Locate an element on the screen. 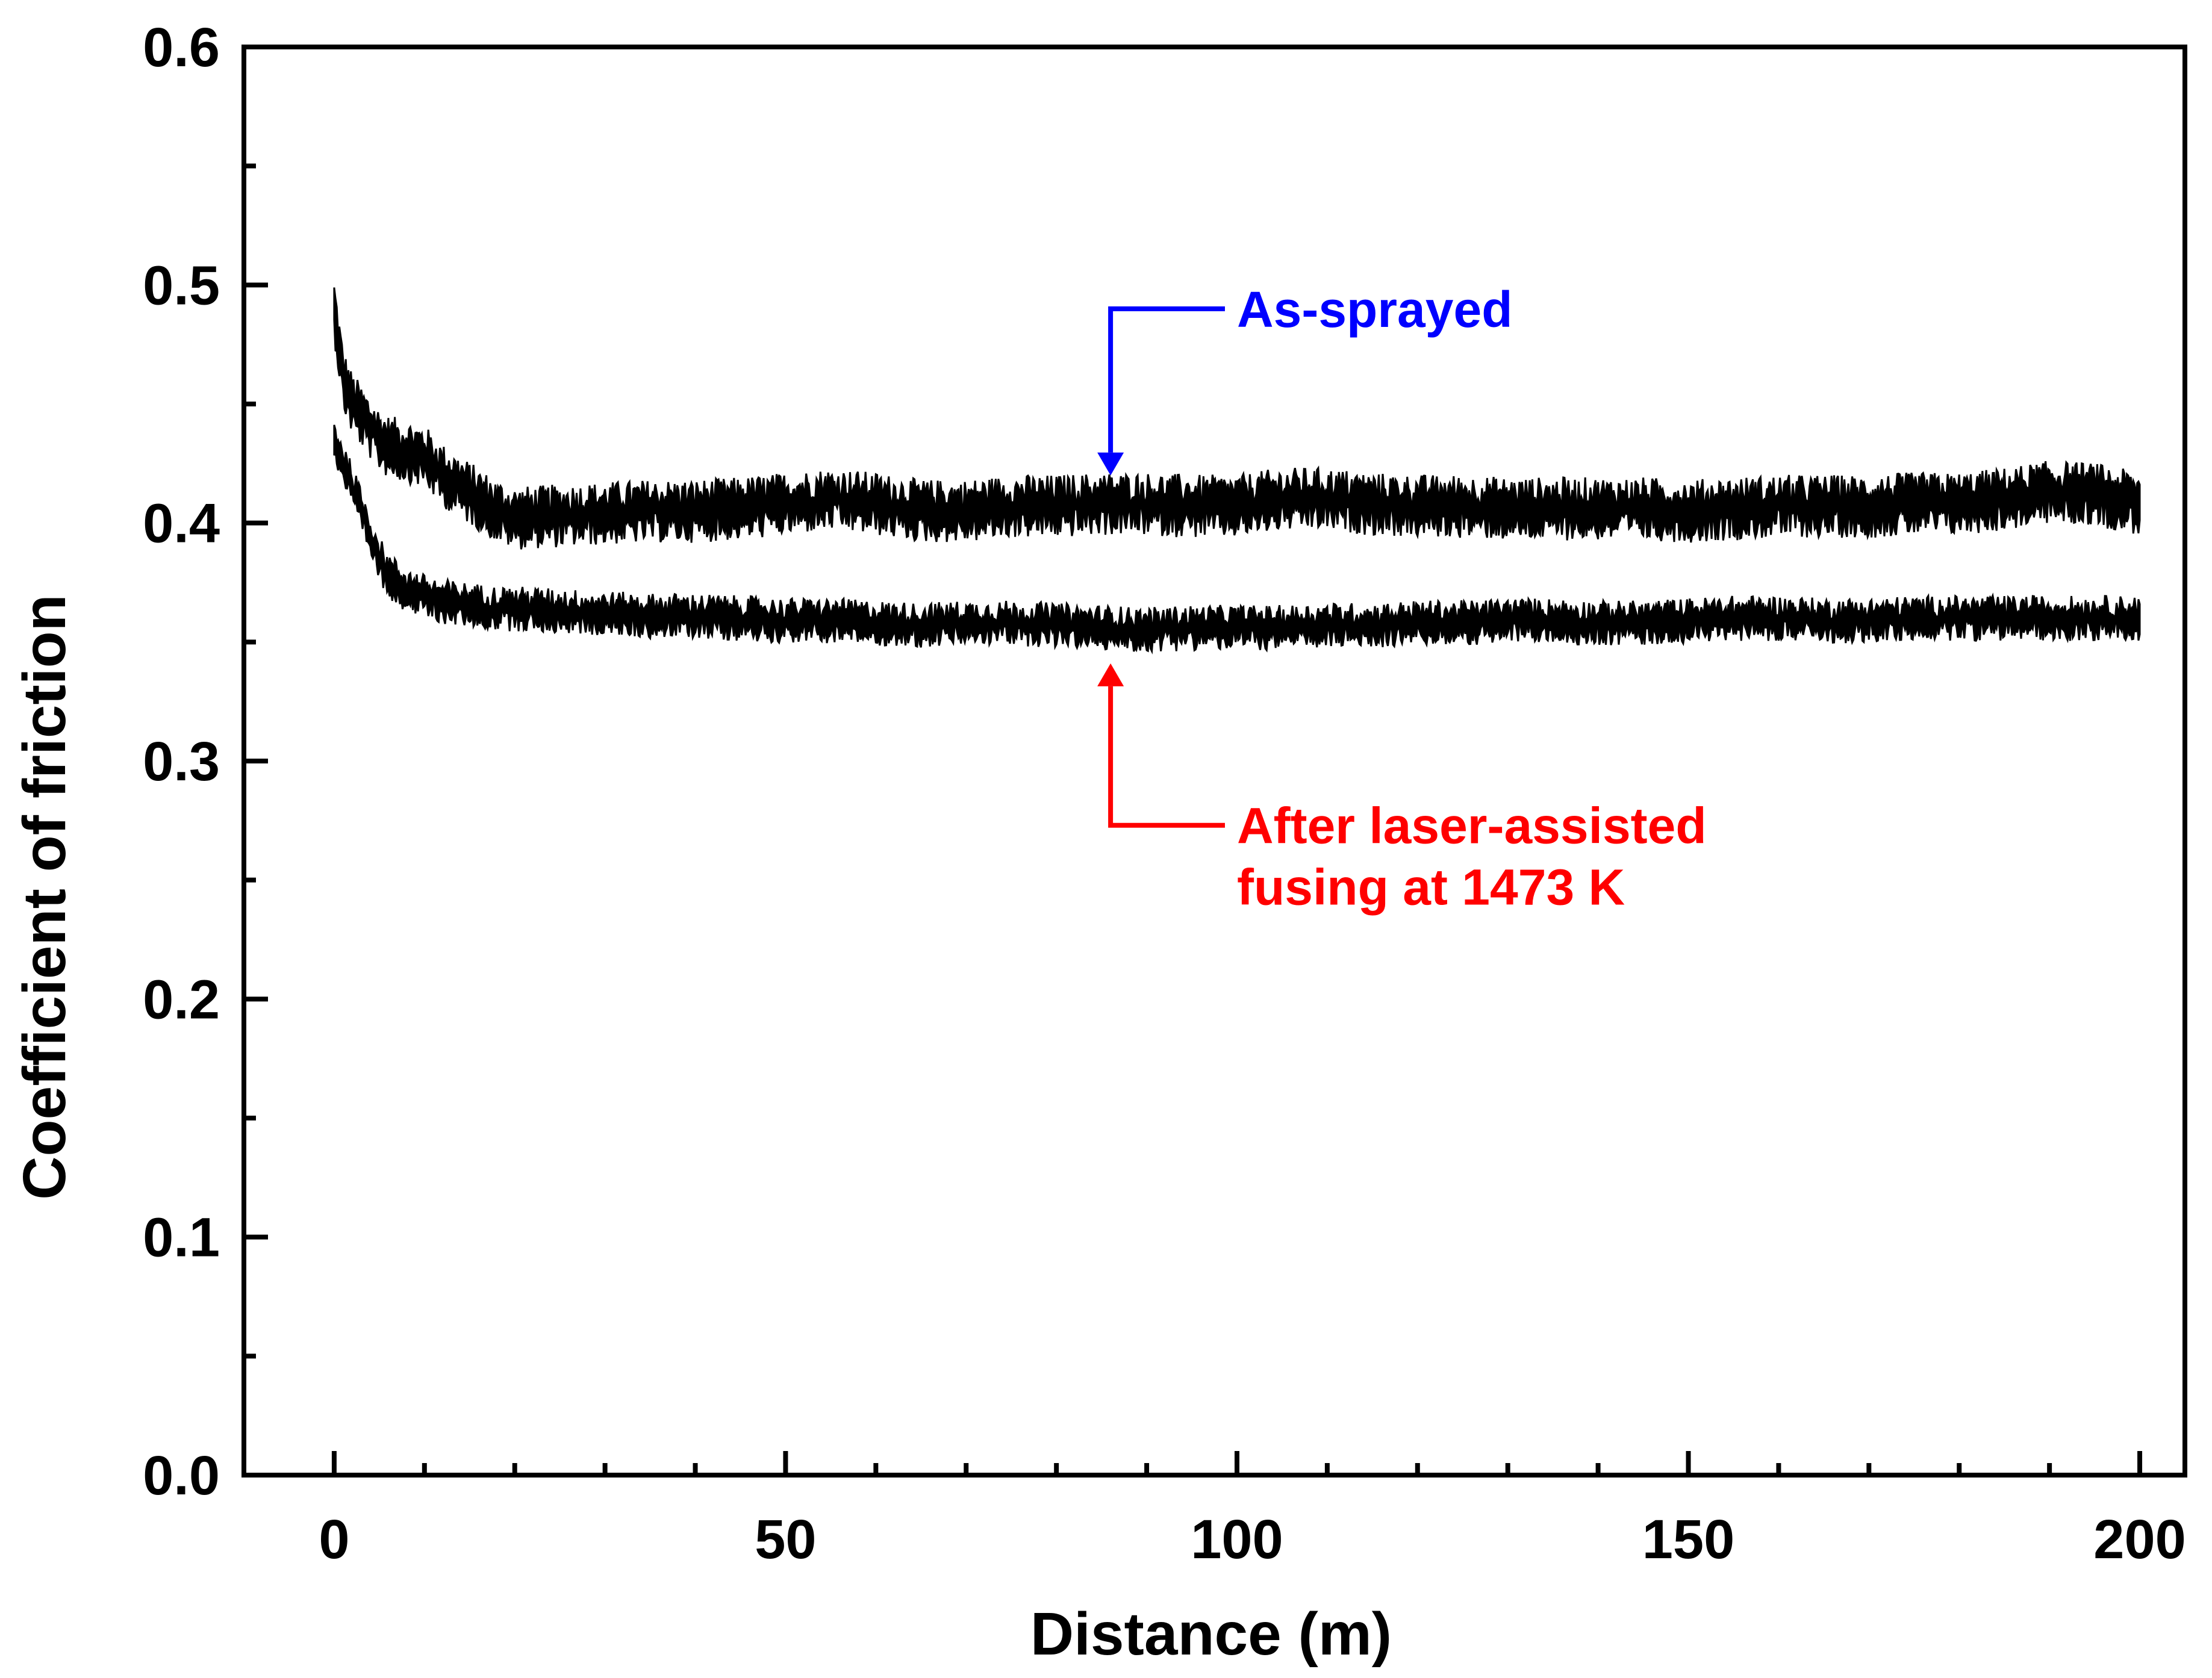 This screenshot has height=1678, width=2212. y-tick-label: 0.2 is located at coordinates (181, 1000).